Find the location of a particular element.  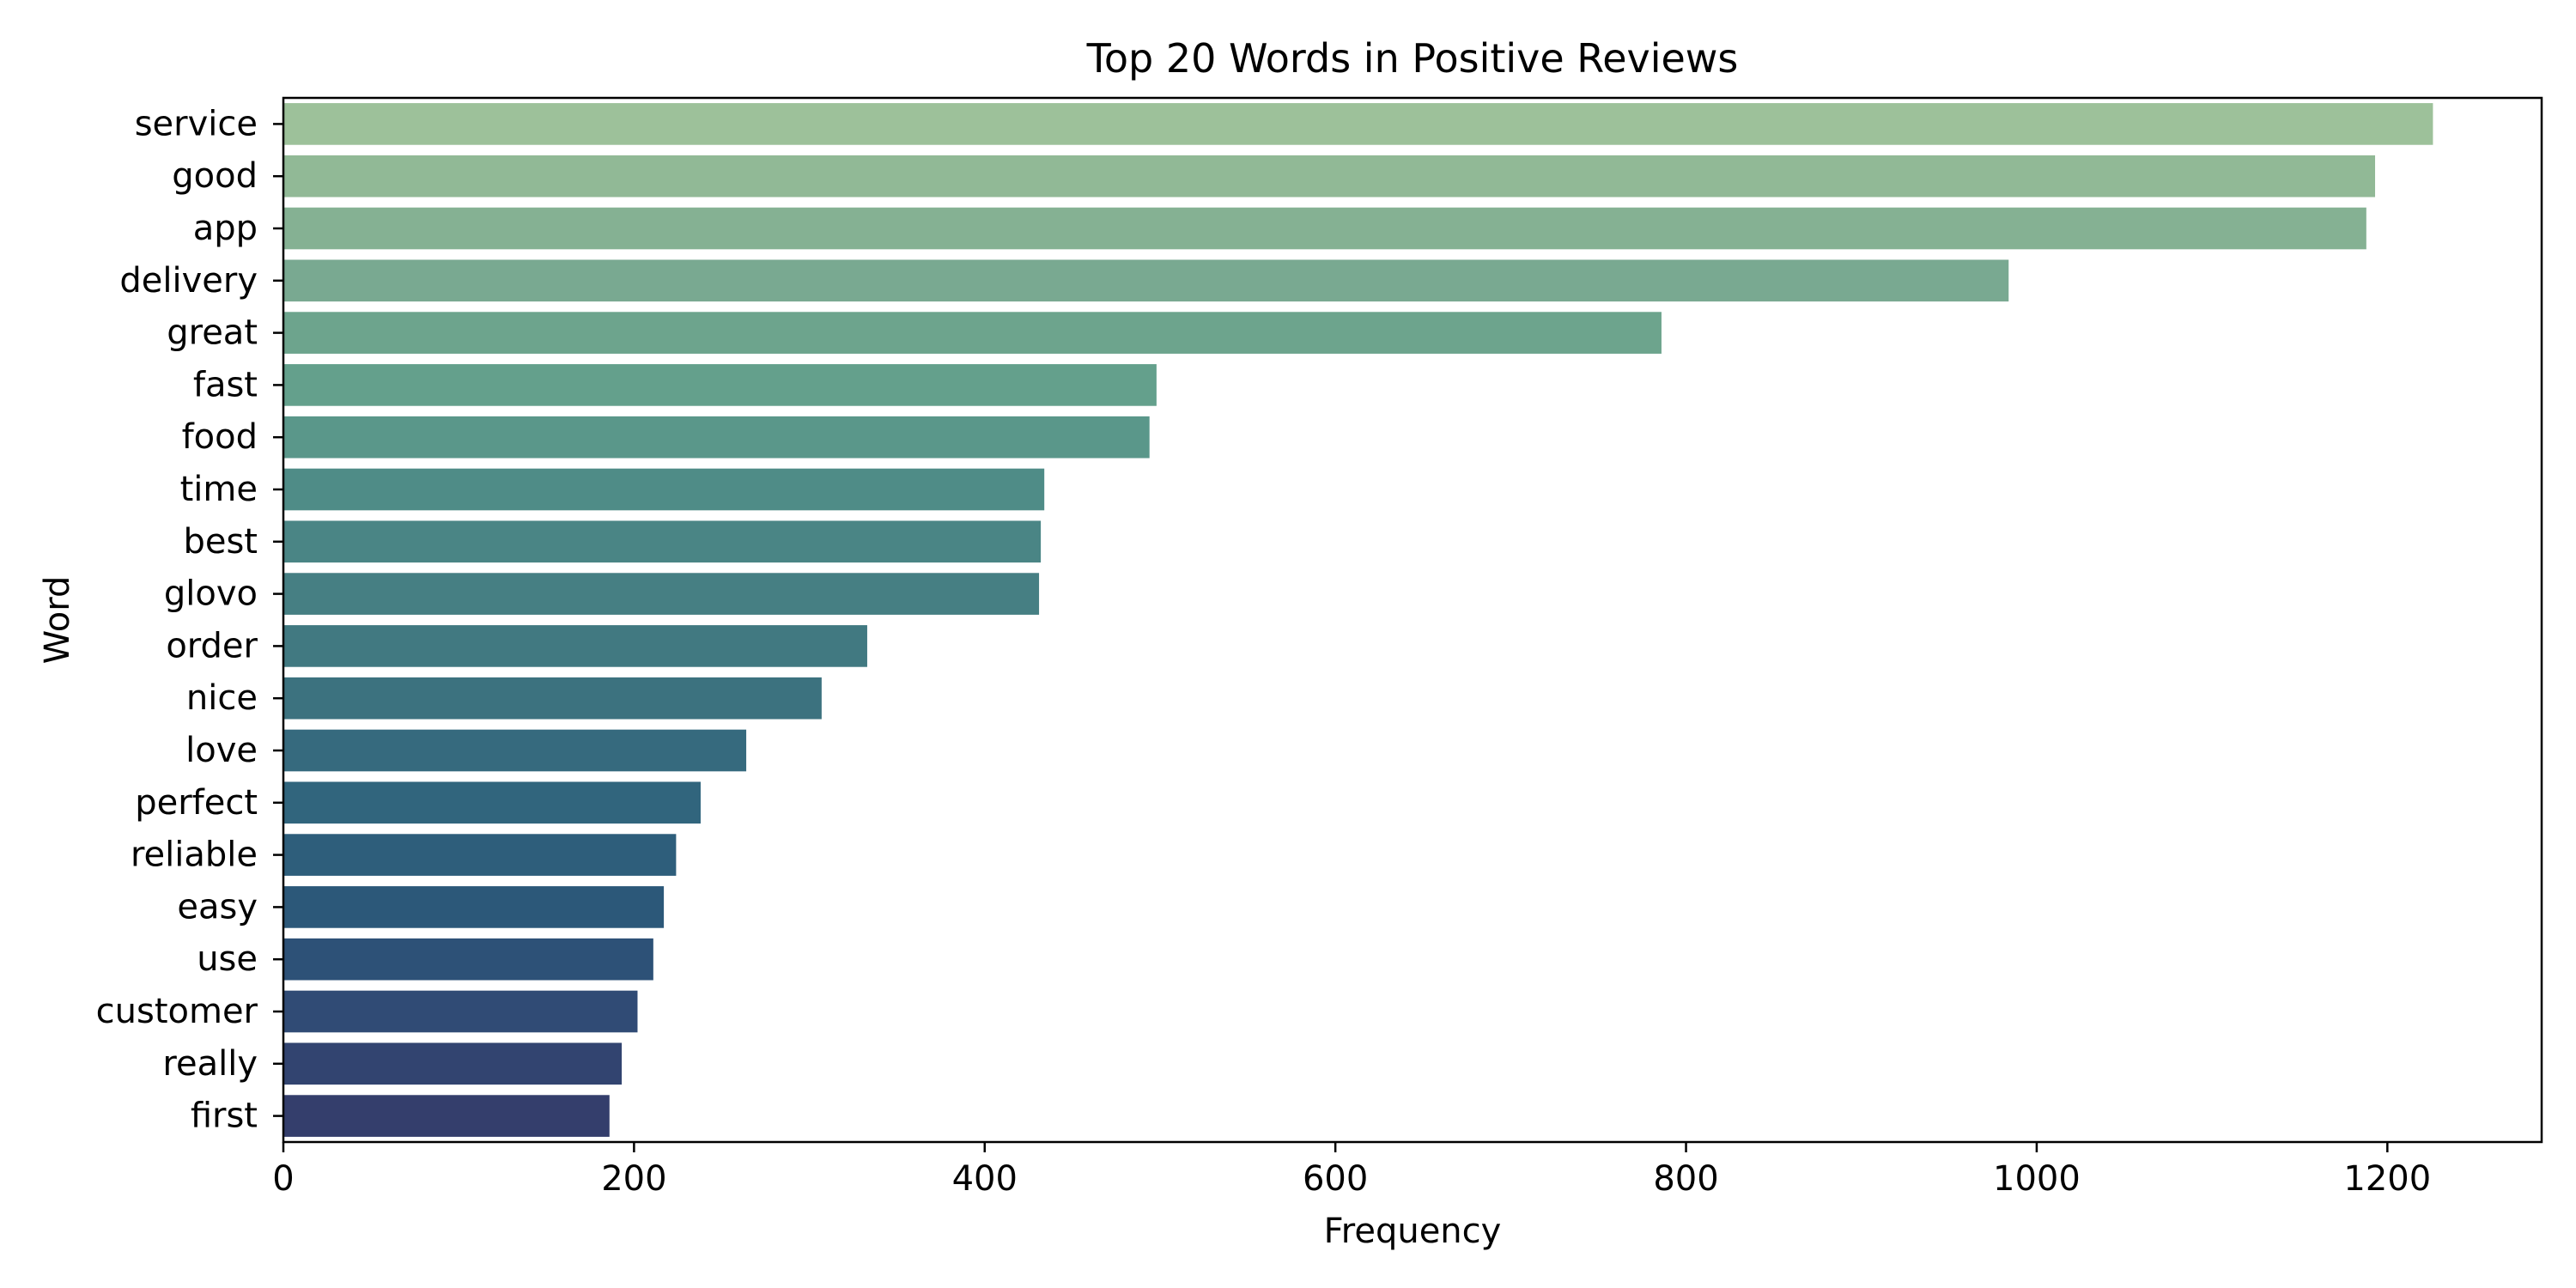

y-tick-label-first: first is located at coordinates (225, 1116).